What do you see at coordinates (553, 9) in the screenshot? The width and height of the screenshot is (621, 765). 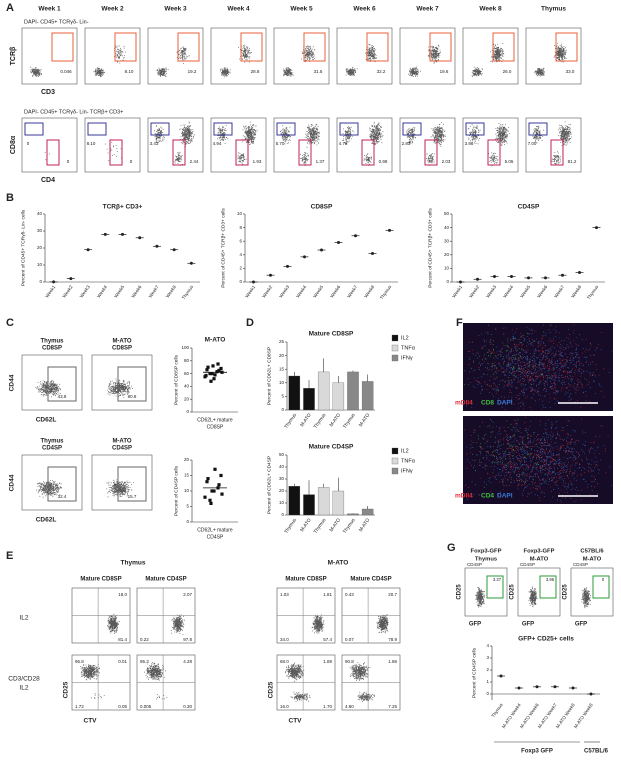 I see `column-header: Thymus` at bounding box center [553, 9].